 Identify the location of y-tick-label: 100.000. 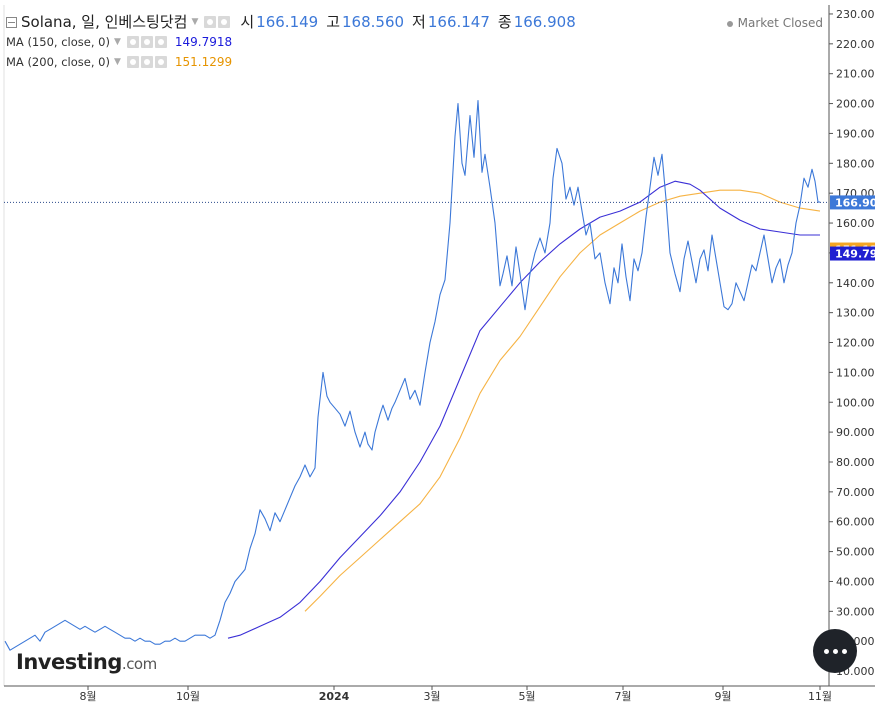
(855, 402).